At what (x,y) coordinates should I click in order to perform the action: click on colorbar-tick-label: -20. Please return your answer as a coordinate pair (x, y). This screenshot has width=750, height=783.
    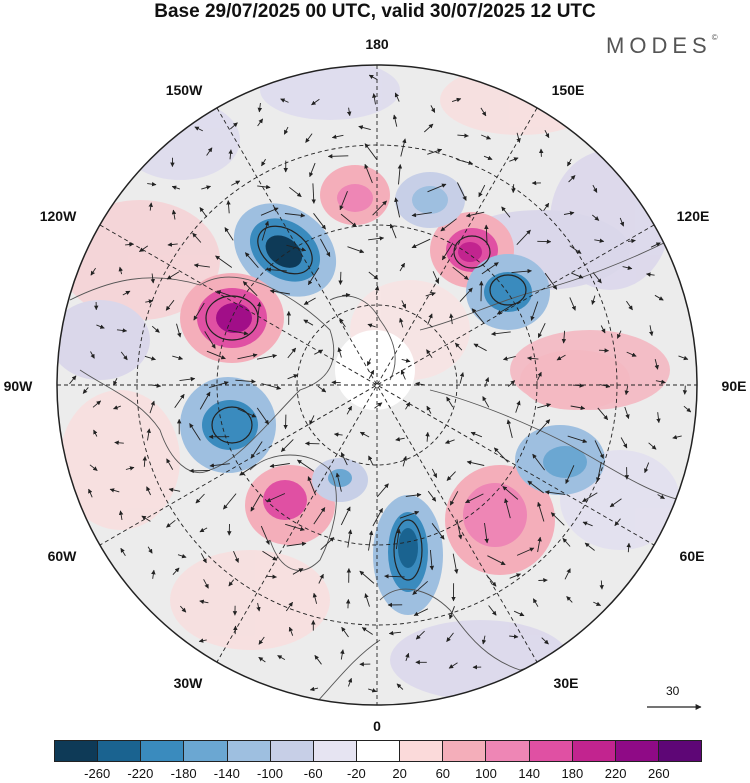
    Looking at the image, I should click on (356, 773).